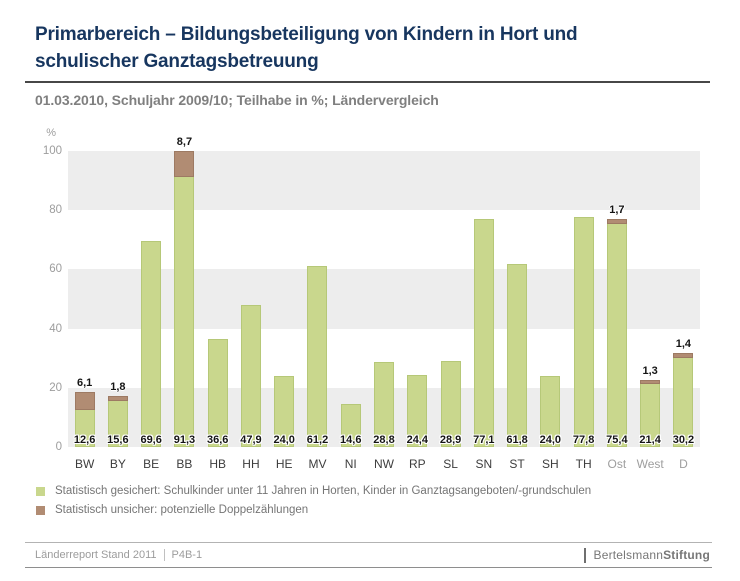  Describe the element at coordinates (617, 209) in the screenshot. I see `cap-value-label: 1,7` at that location.